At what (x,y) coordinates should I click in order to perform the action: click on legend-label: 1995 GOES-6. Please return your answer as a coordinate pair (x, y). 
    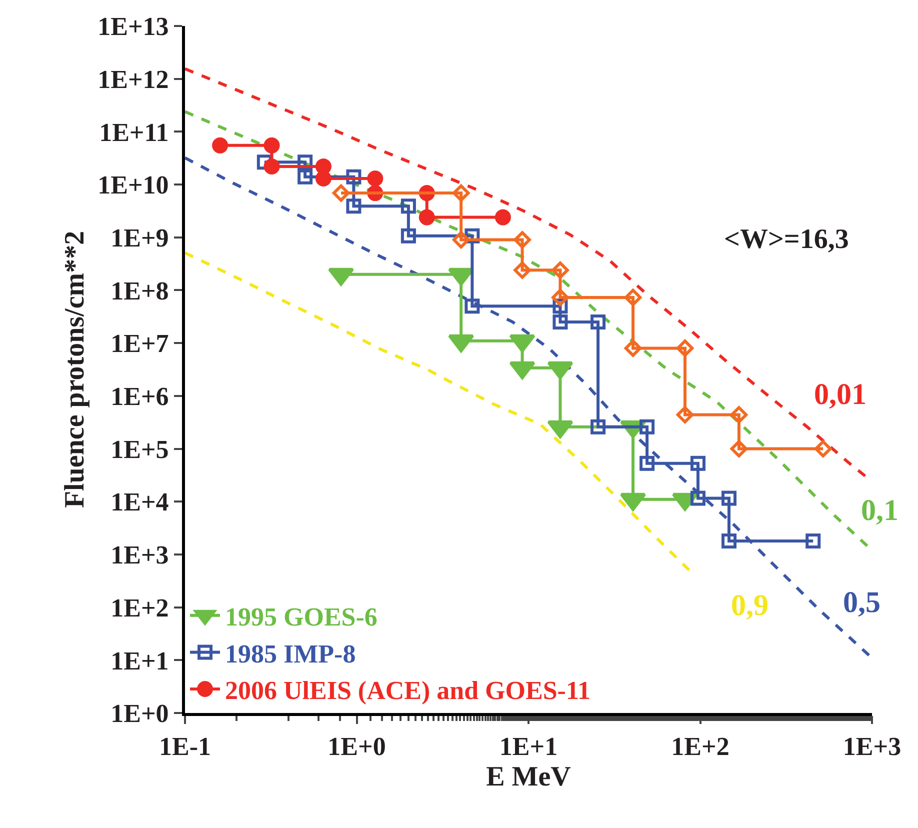
    Looking at the image, I should click on (301, 617).